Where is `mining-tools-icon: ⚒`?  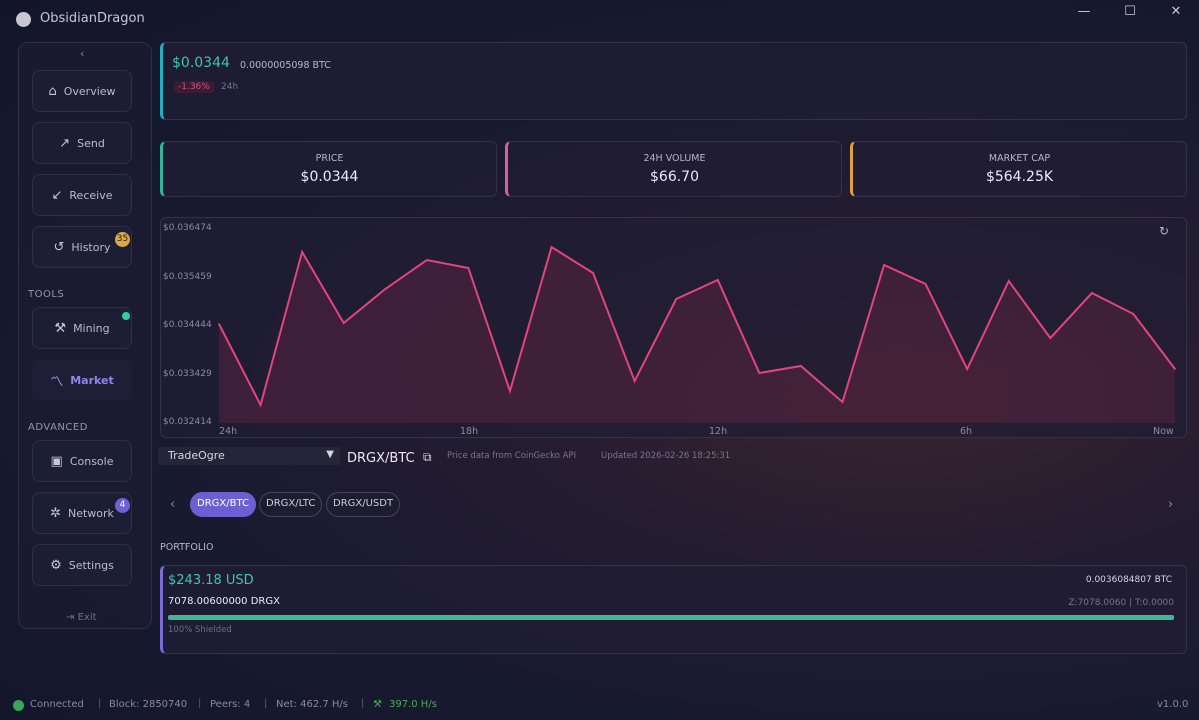 mining-tools-icon: ⚒ is located at coordinates (60, 328).